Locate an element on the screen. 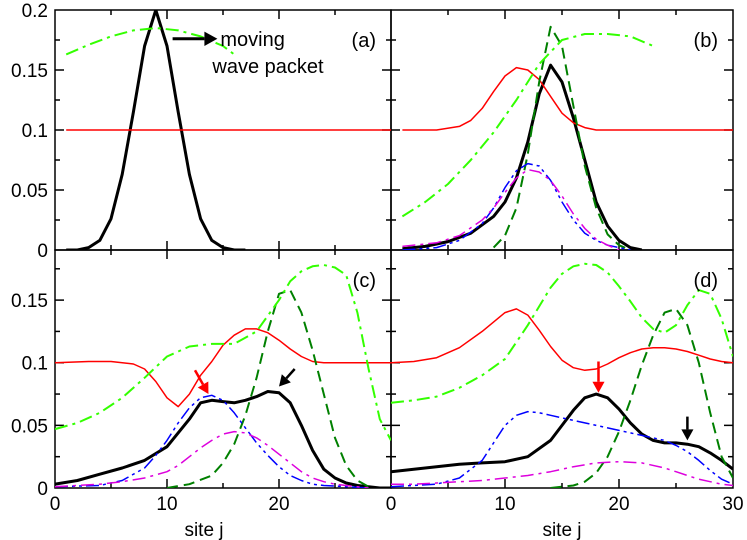 The image size is (747, 540). panel-c-arrow-0-shaft is located at coordinates (199, 377).